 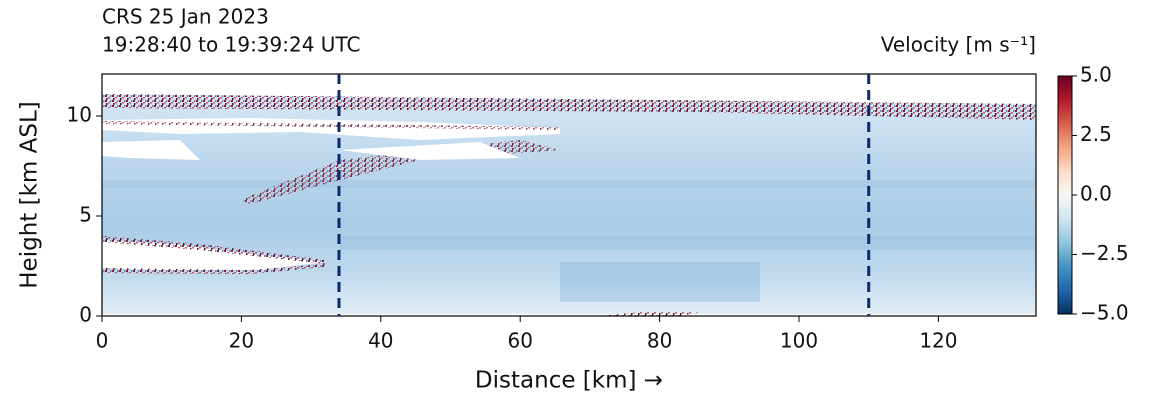 What do you see at coordinates (380, 341) in the screenshot?
I see `x-tick-label: 40` at bounding box center [380, 341].